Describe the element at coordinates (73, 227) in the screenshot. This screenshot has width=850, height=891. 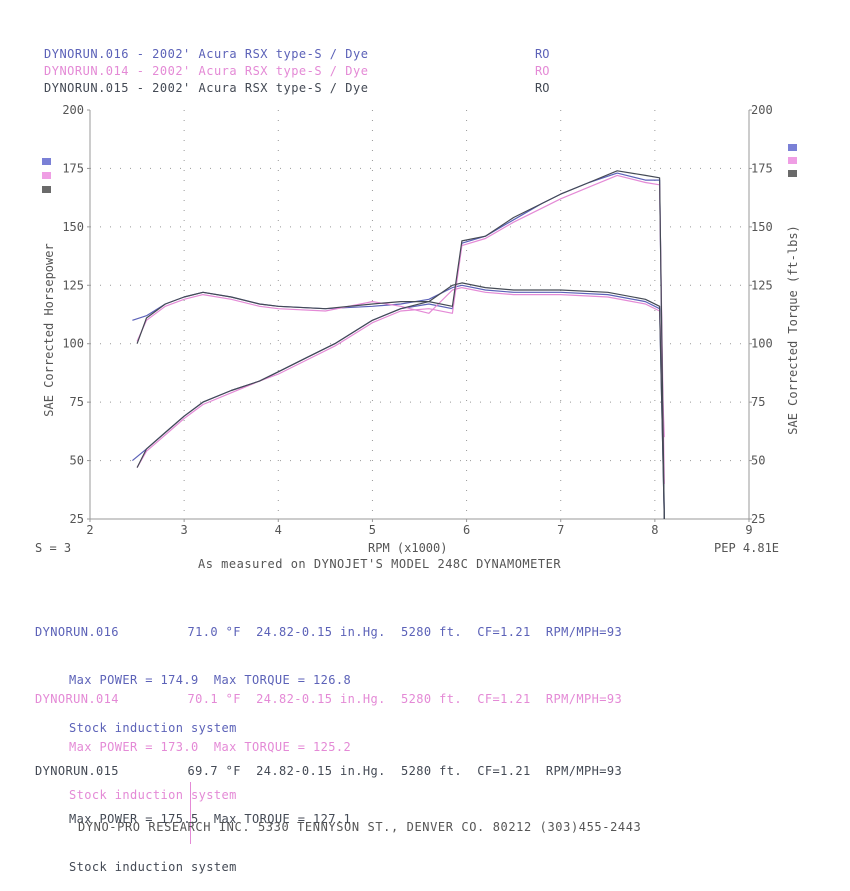
I see `y-tick-label: 150` at that location.